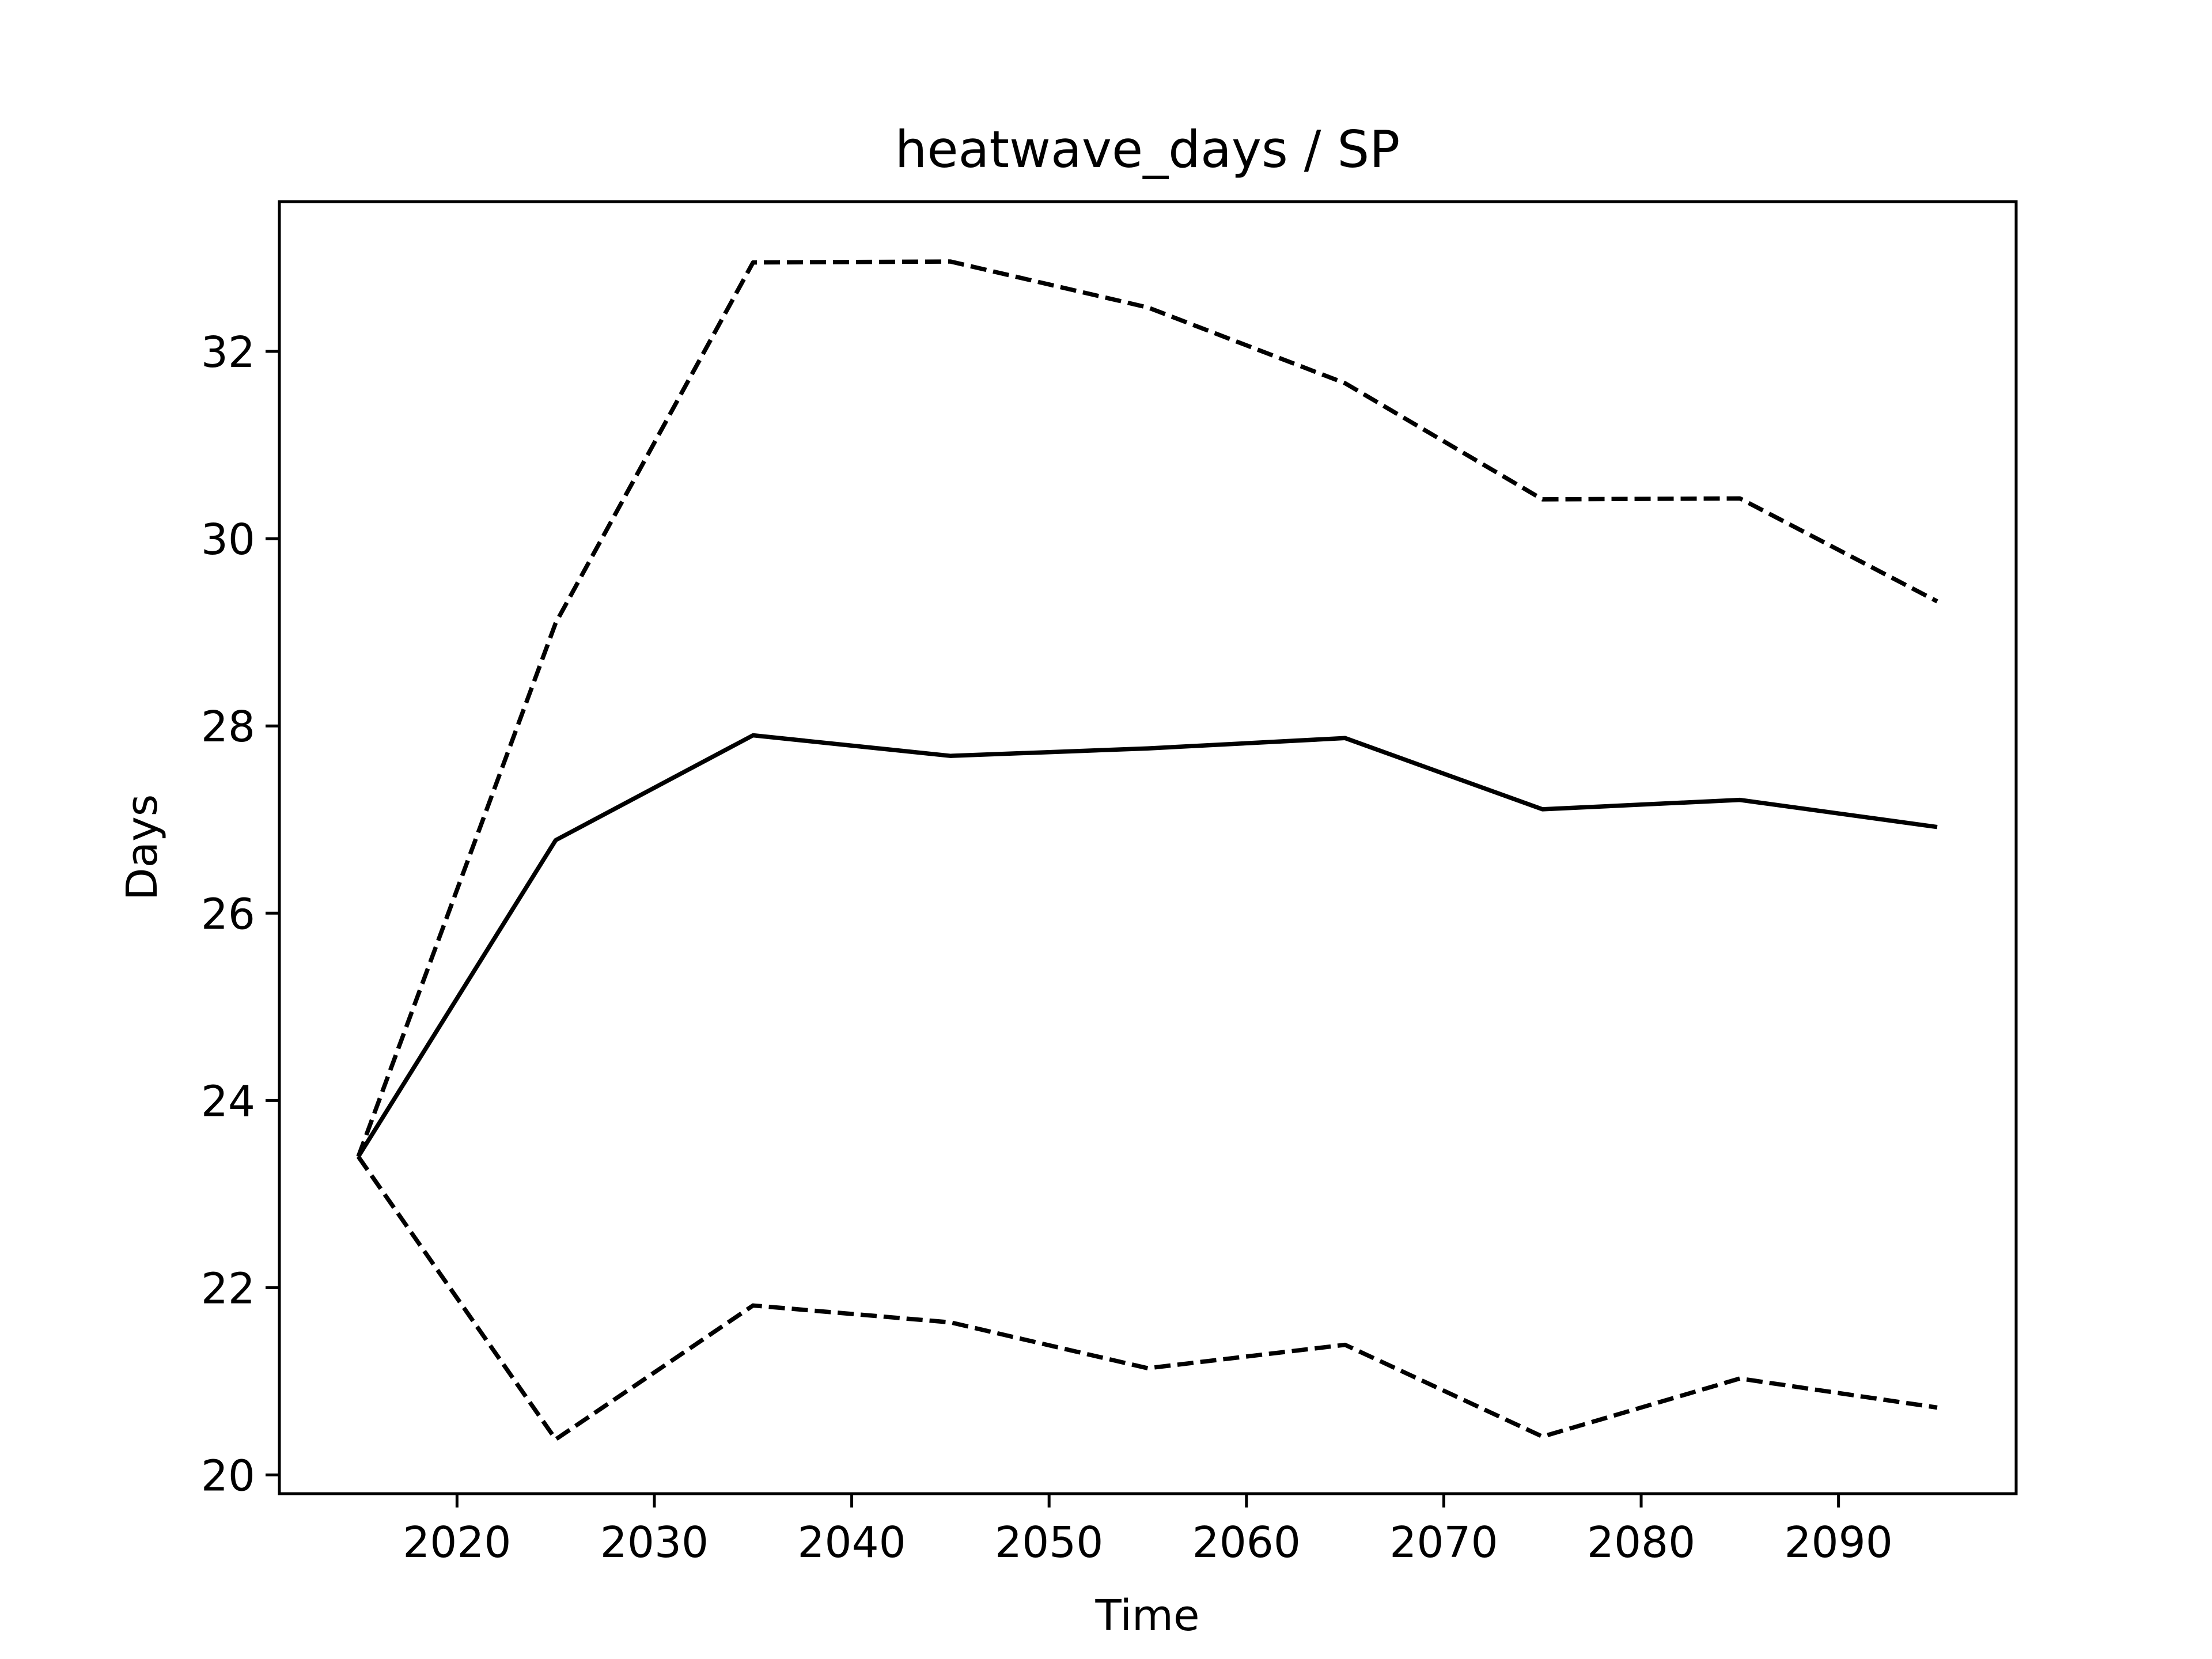 This screenshot has width=2212, height=1659. I want to click on chart-title: heatwave_days / SP, so click(1147, 149).